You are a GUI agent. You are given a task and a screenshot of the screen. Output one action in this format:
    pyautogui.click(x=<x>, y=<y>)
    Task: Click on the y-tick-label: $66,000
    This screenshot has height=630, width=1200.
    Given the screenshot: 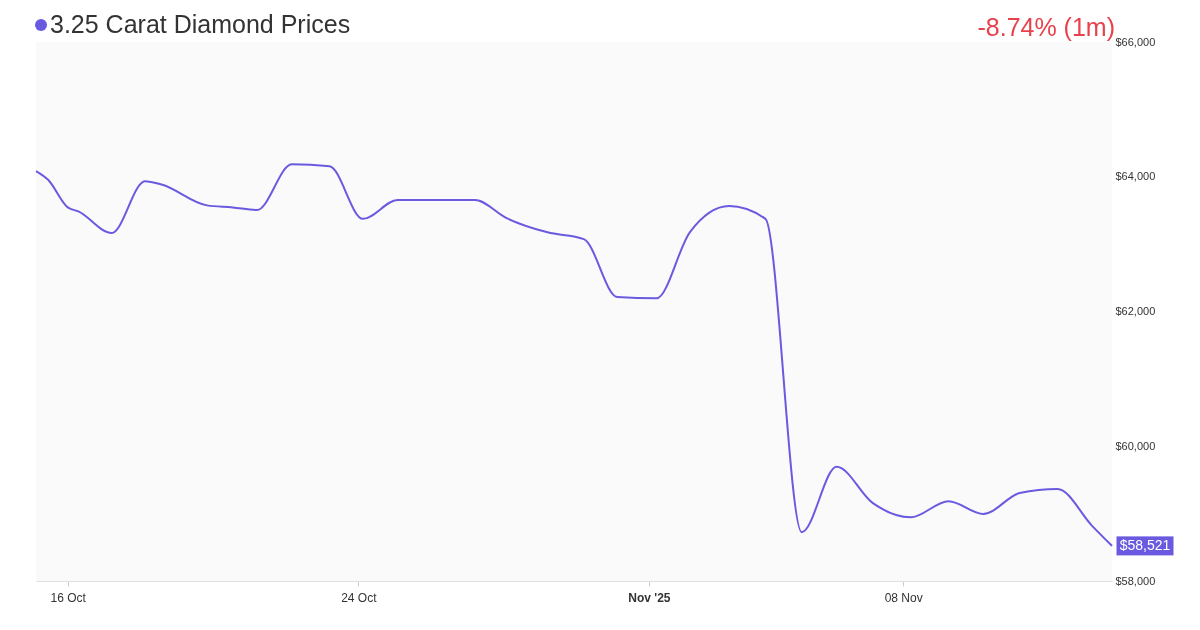 What is the action you would take?
    pyautogui.click(x=1135, y=41)
    